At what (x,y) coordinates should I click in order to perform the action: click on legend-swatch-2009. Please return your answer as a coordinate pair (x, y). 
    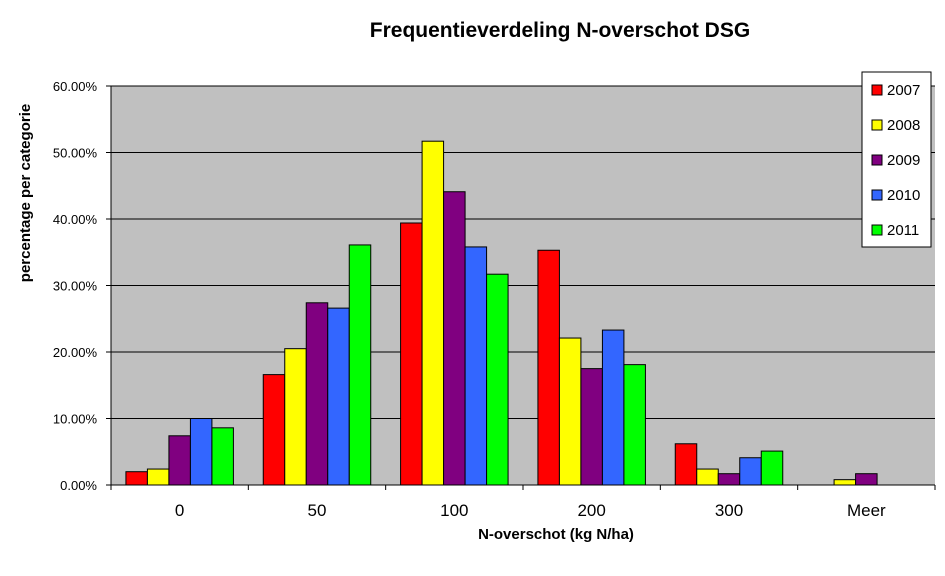
    Looking at the image, I should click on (877, 160).